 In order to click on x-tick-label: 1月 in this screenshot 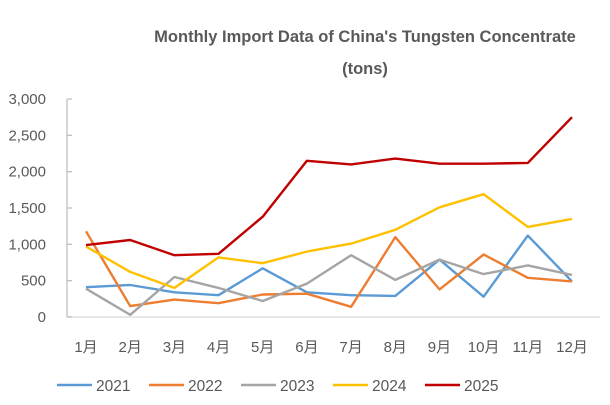, I will do `click(85, 347)`.